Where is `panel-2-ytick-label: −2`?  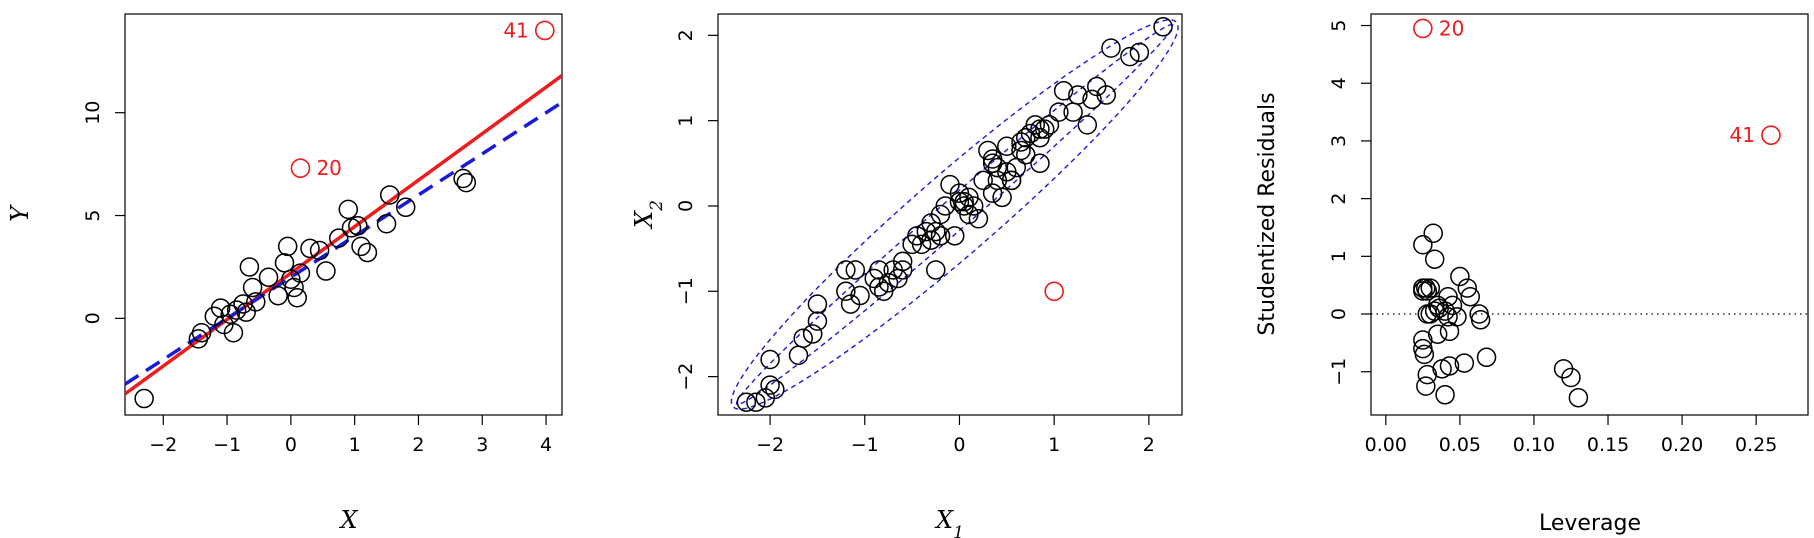 panel-2-ytick-label: −2 is located at coordinates (686, 377).